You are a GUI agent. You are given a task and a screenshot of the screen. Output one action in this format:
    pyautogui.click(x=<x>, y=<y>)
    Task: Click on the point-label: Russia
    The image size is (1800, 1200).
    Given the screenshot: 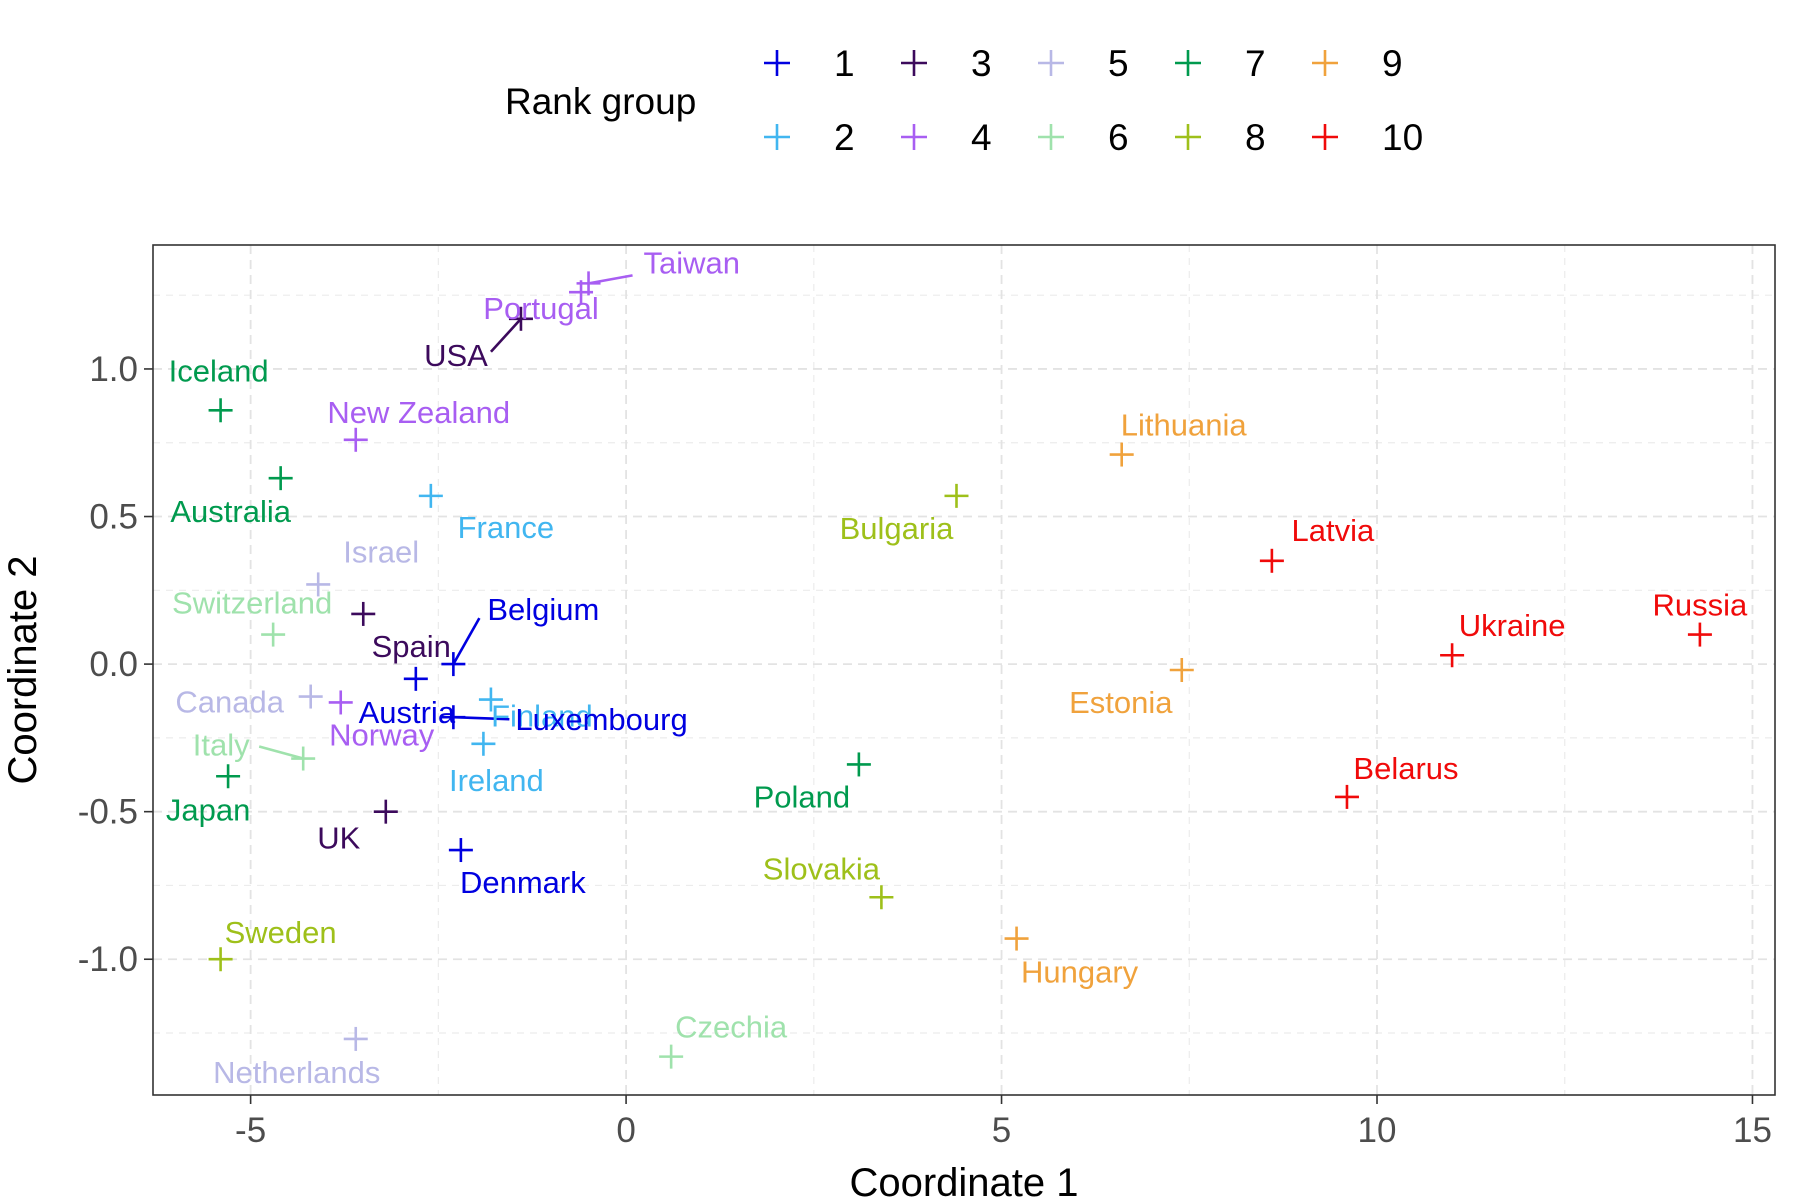 What is the action you would take?
    pyautogui.click(x=1701, y=605)
    